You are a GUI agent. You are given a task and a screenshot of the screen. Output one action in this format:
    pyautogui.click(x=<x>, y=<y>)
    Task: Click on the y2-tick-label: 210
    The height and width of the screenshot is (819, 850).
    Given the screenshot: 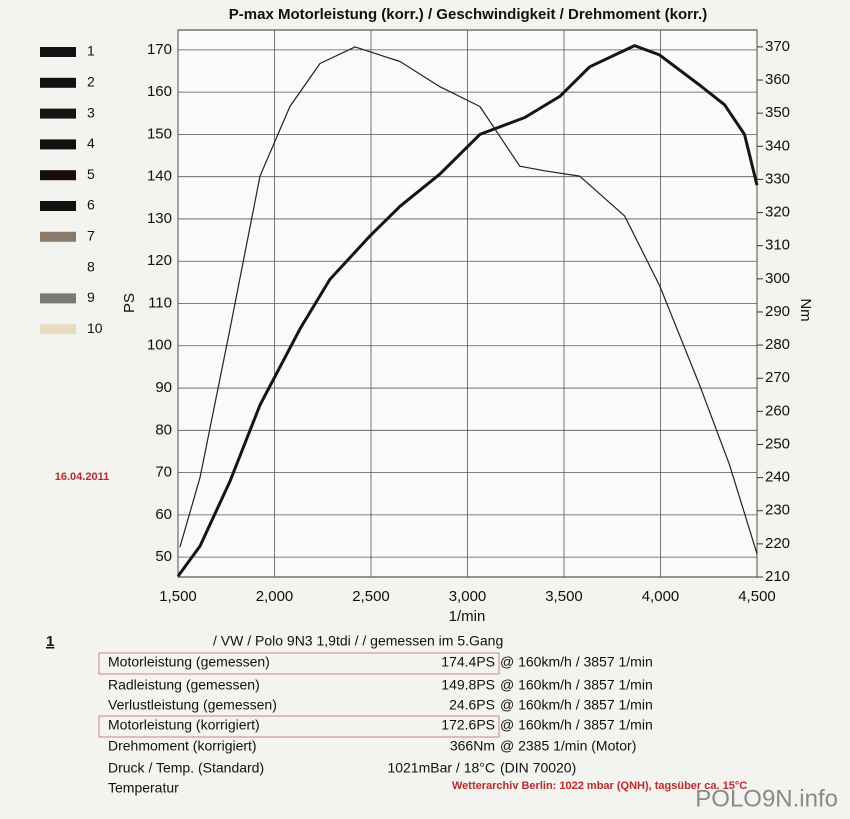 What is the action you would take?
    pyautogui.click(x=777, y=576)
    